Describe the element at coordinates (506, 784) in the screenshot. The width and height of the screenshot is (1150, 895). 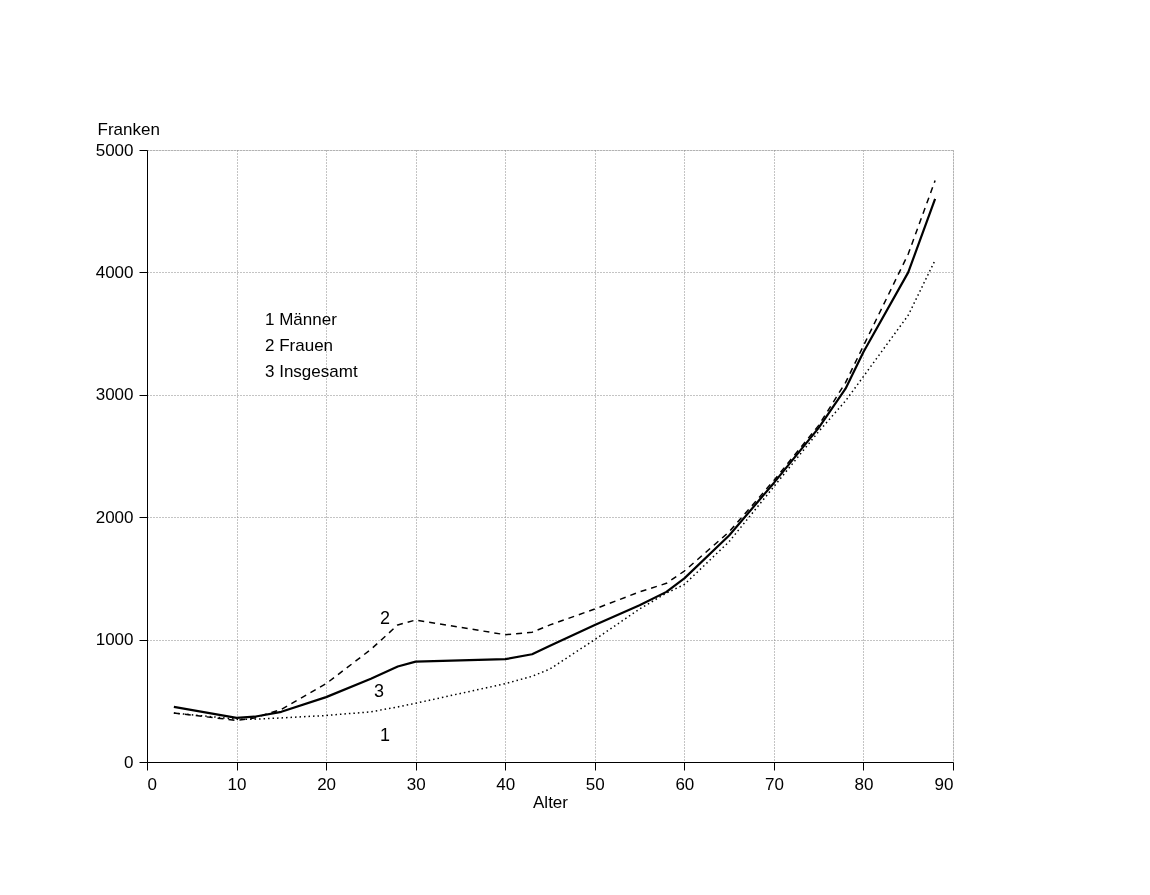
I see `x-tick-label: 40` at that location.